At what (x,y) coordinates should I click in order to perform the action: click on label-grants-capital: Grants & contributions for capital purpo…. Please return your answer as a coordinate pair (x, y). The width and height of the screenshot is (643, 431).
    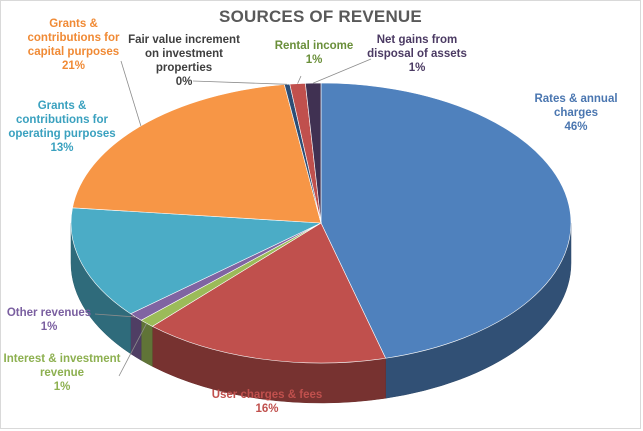
    Looking at the image, I should click on (73, 45).